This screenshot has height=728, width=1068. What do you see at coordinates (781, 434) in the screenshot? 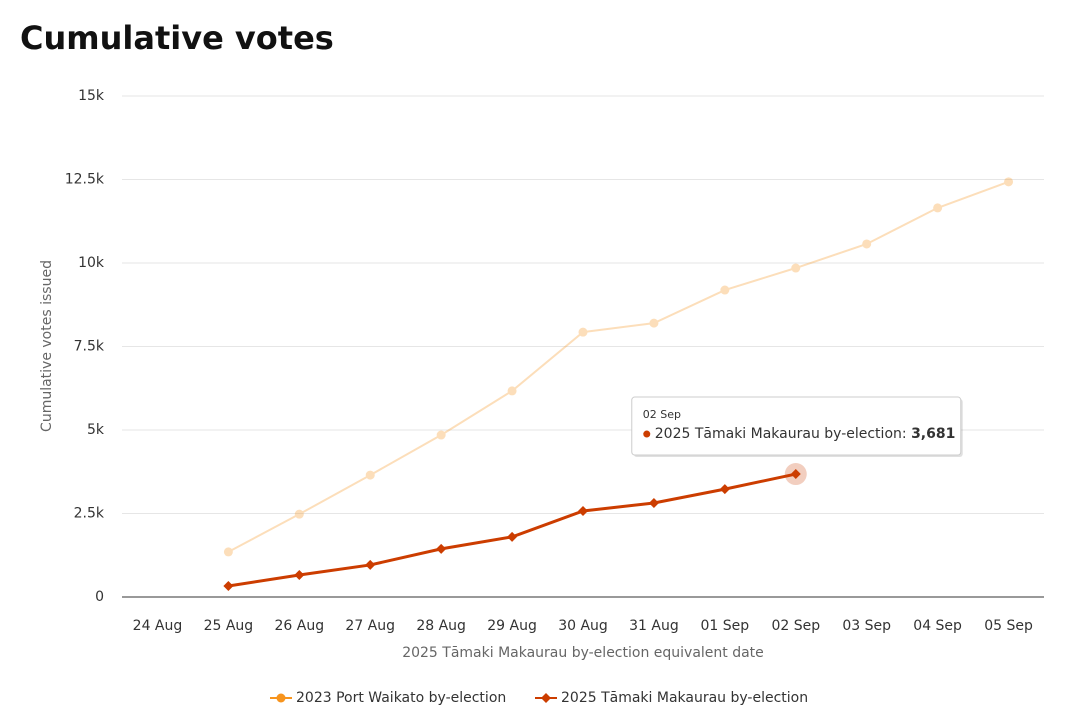
I see `tooltip-label: 2025 Tāmaki Makaurau by-election:` at bounding box center [781, 434].